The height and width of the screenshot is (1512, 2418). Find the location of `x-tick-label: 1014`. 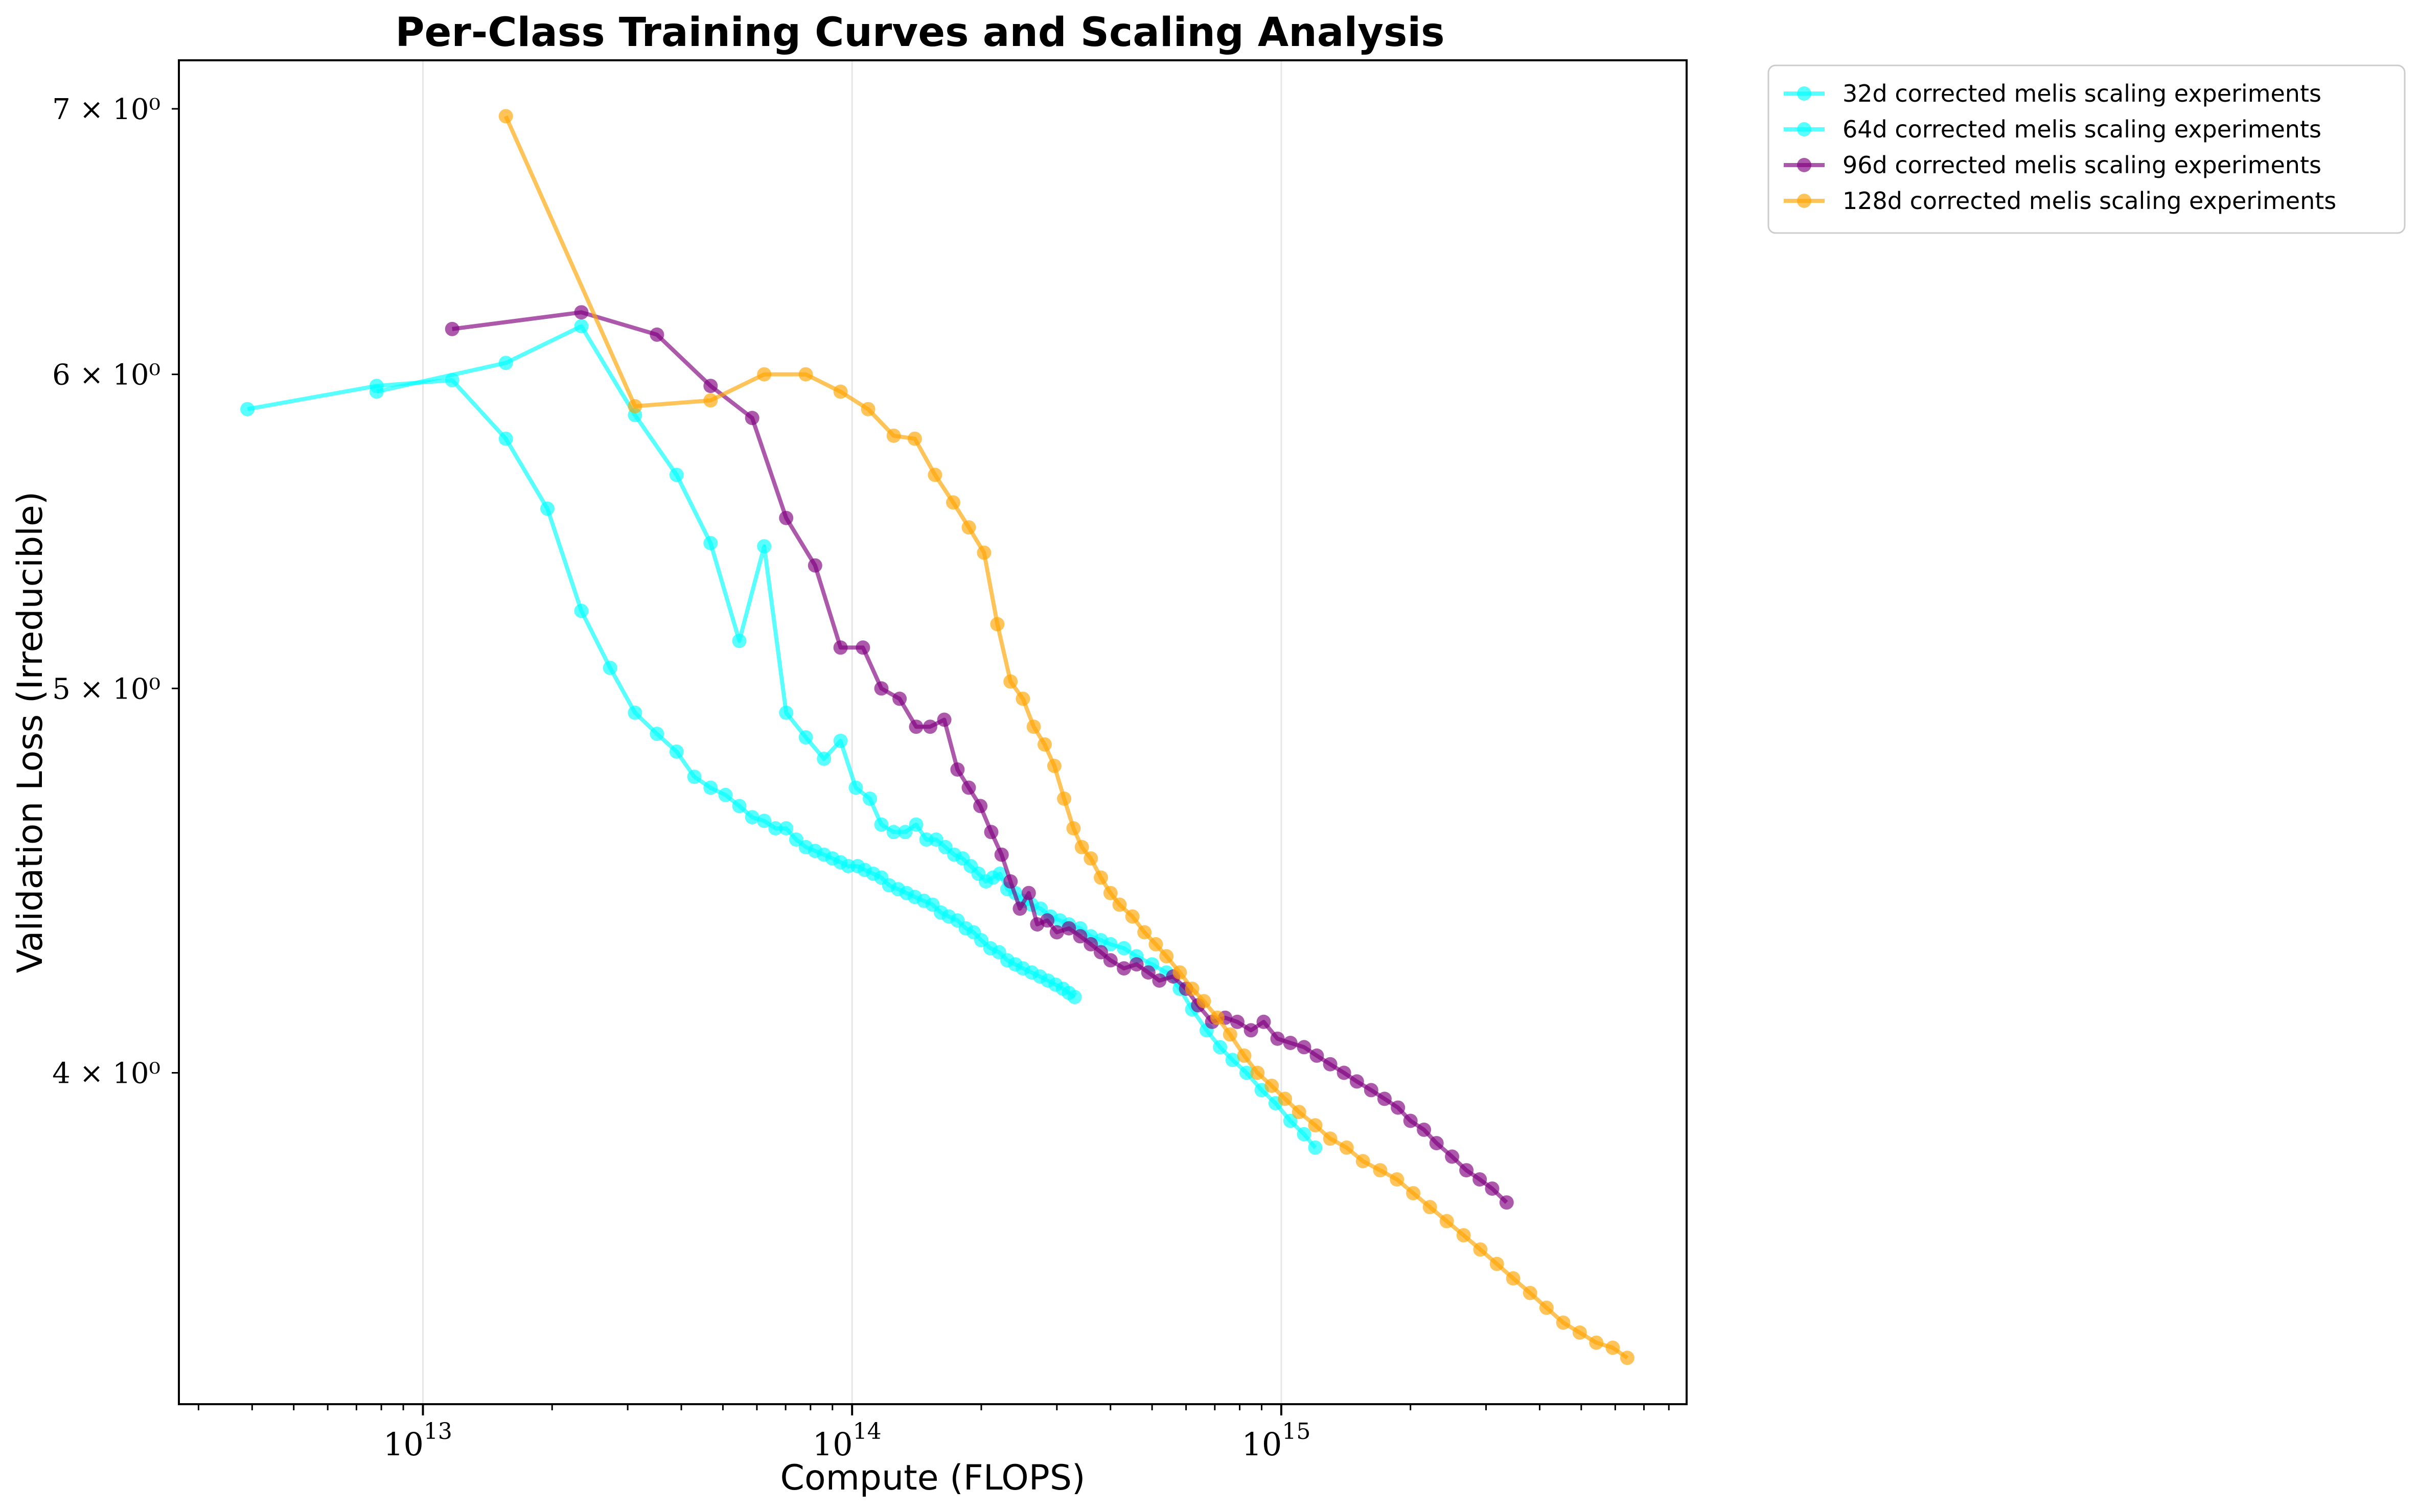

x-tick-label: 1014 is located at coordinates (848, 1441).